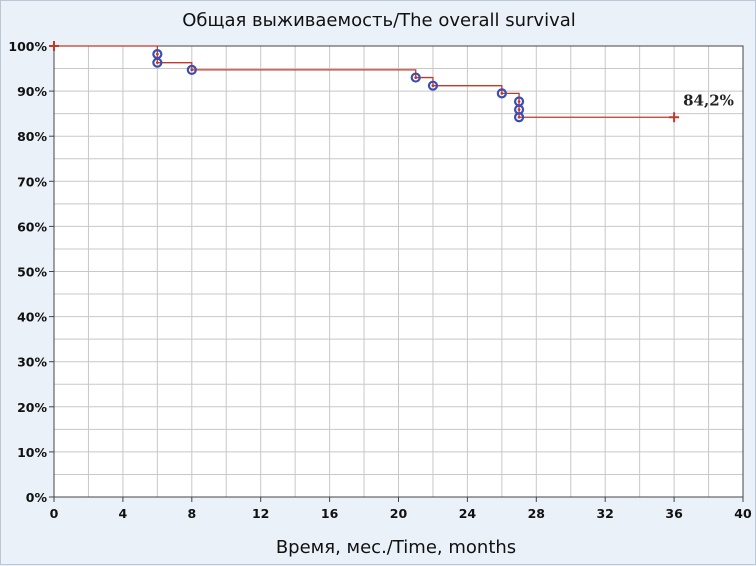 The height and width of the screenshot is (566, 756). I want to click on x-tick-label: 32, so click(604, 513).